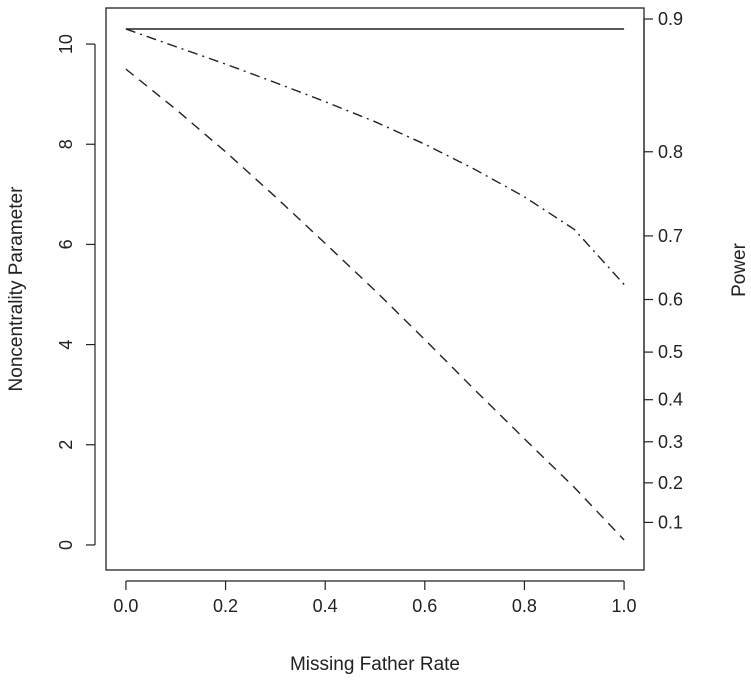 The image size is (751, 681). Describe the element at coordinates (670, 19) in the screenshot. I see `right-tick-label: 0.9` at that location.